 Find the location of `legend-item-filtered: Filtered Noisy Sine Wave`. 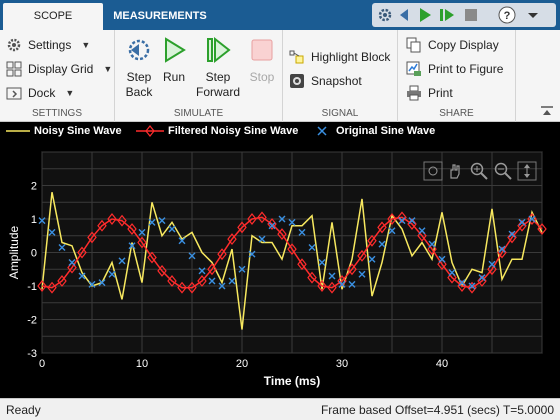

legend-item-filtered: Filtered Noisy Sine Wave is located at coordinates (217, 131).